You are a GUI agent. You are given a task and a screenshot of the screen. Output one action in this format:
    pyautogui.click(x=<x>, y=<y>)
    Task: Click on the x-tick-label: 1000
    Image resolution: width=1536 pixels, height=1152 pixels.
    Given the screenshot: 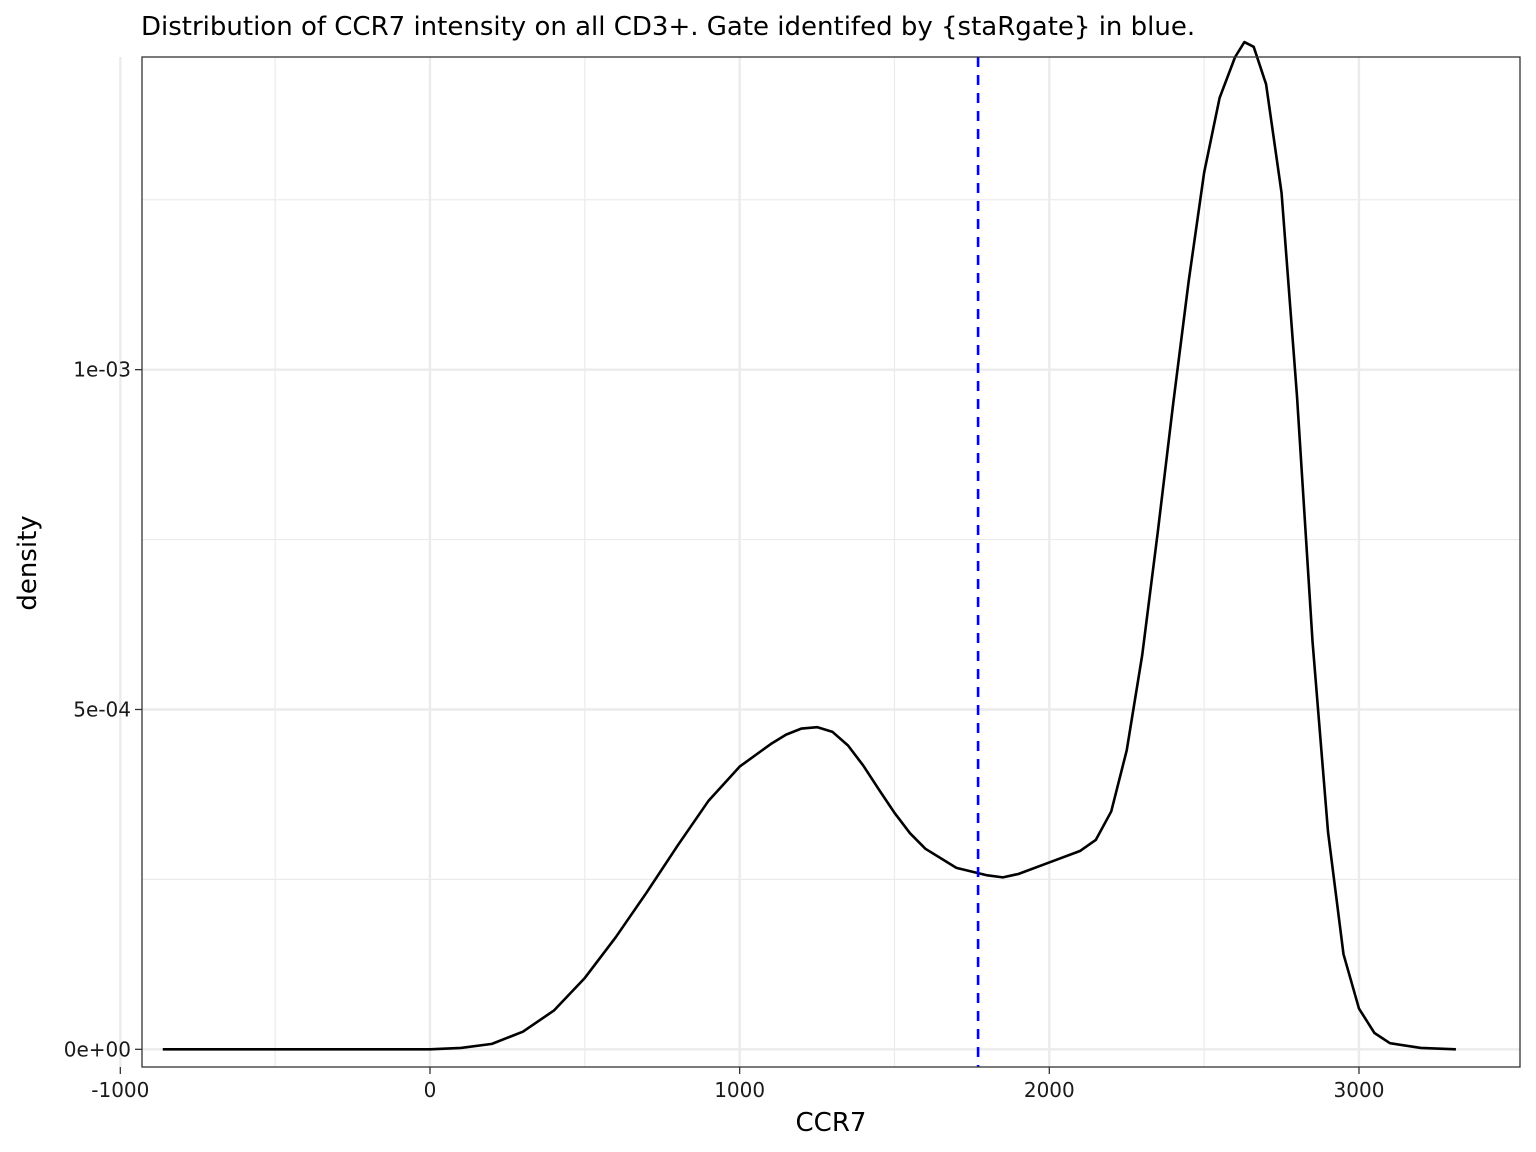 What is the action you would take?
    pyautogui.click(x=739, y=1090)
    